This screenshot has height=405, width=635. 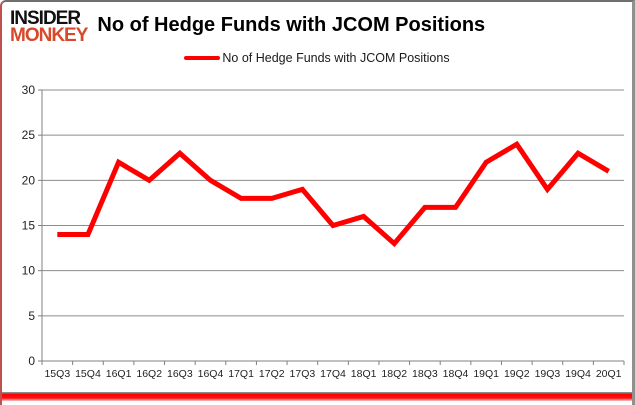 What do you see at coordinates (241, 374) in the screenshot?
I see `x-axis-label: 17Q1` at bounding box center [241, 374].